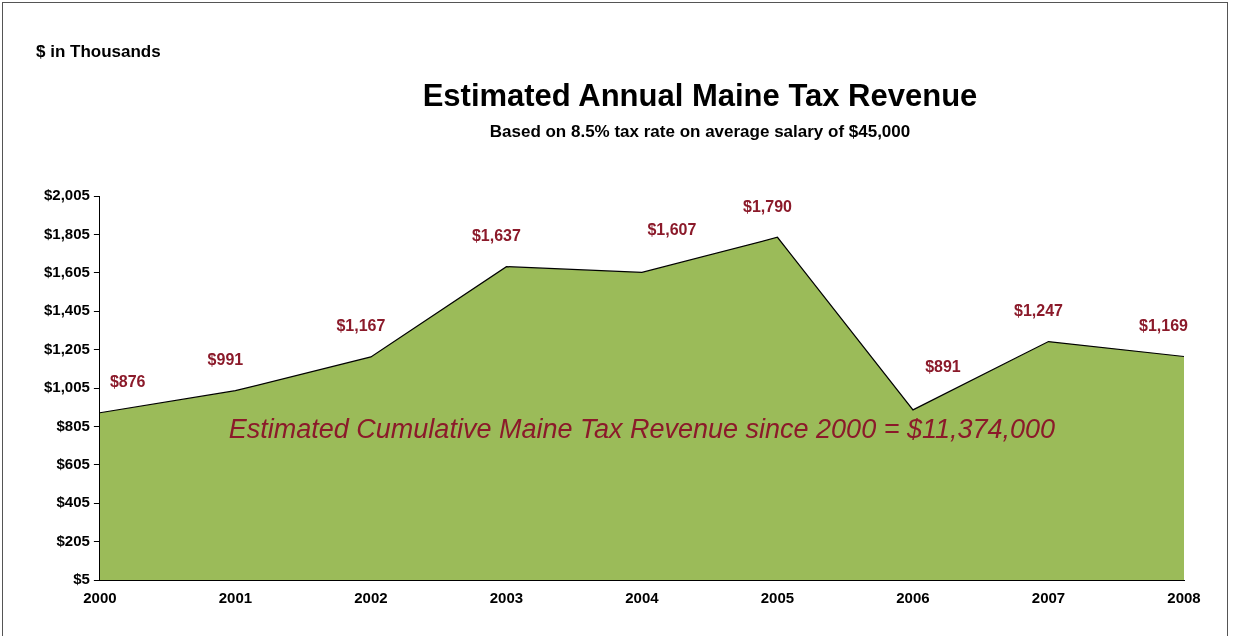 The height and width of the screenshot is (636, 1244). I want to click on data-label: $876, so click(127, 382).